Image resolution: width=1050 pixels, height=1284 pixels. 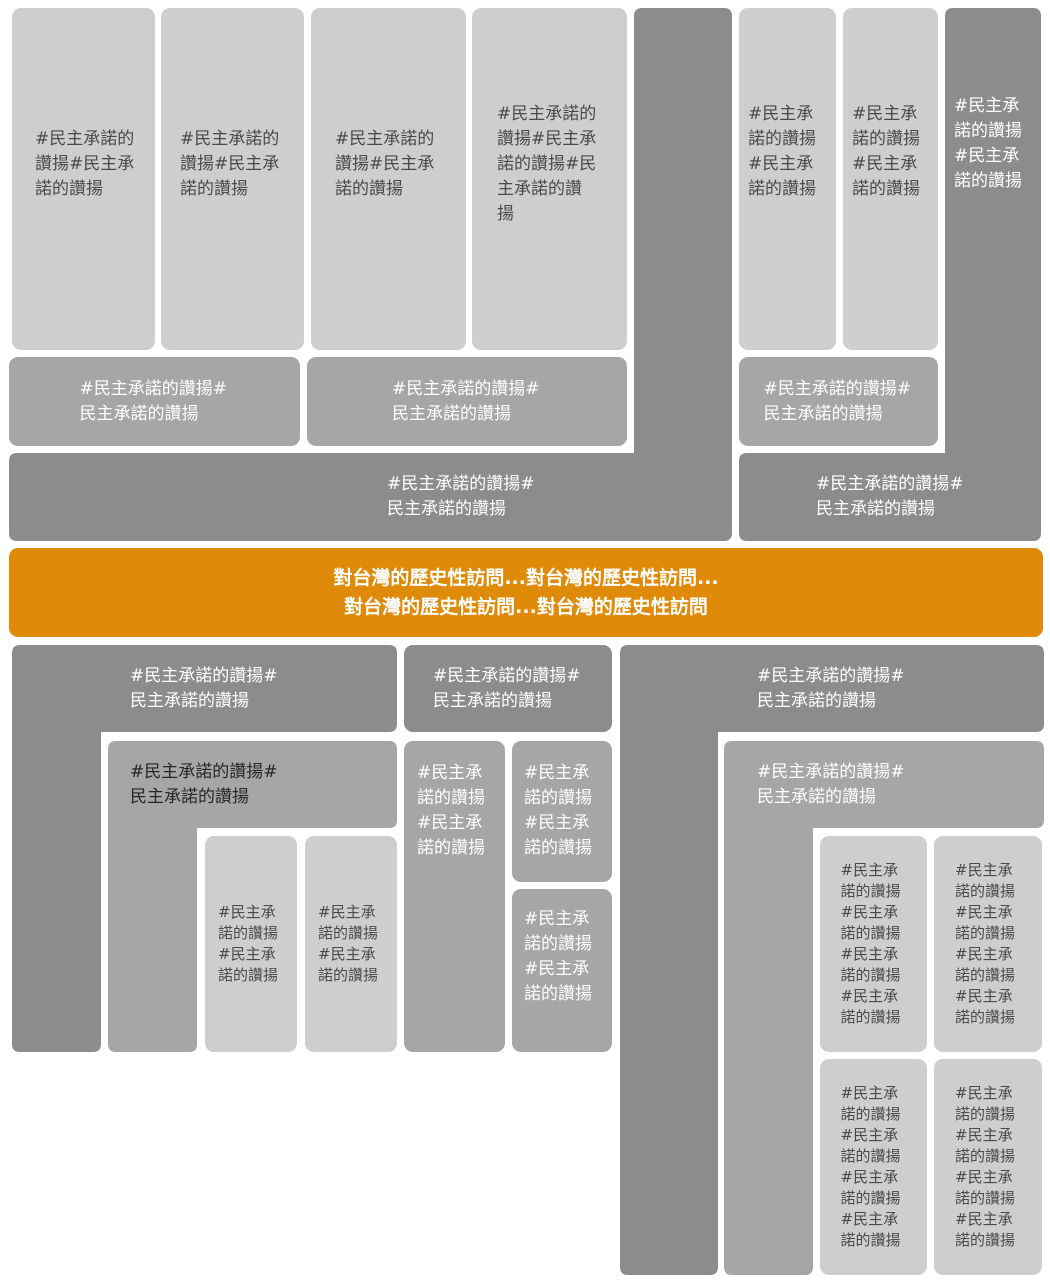 I want to click on l-shape-top-right, so click(x=890, y=274).